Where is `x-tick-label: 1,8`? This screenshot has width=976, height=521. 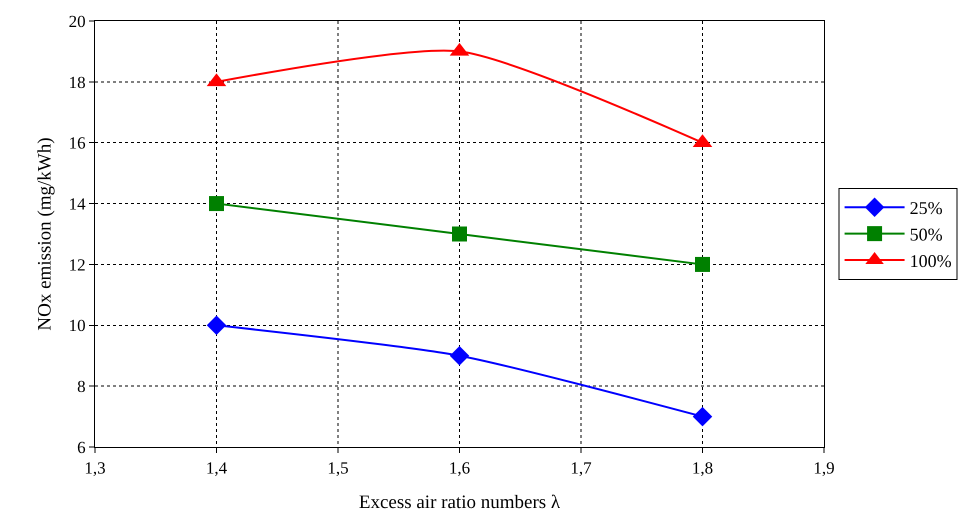
x-tick-label: 1,8 is located at coordinates (703, 468).